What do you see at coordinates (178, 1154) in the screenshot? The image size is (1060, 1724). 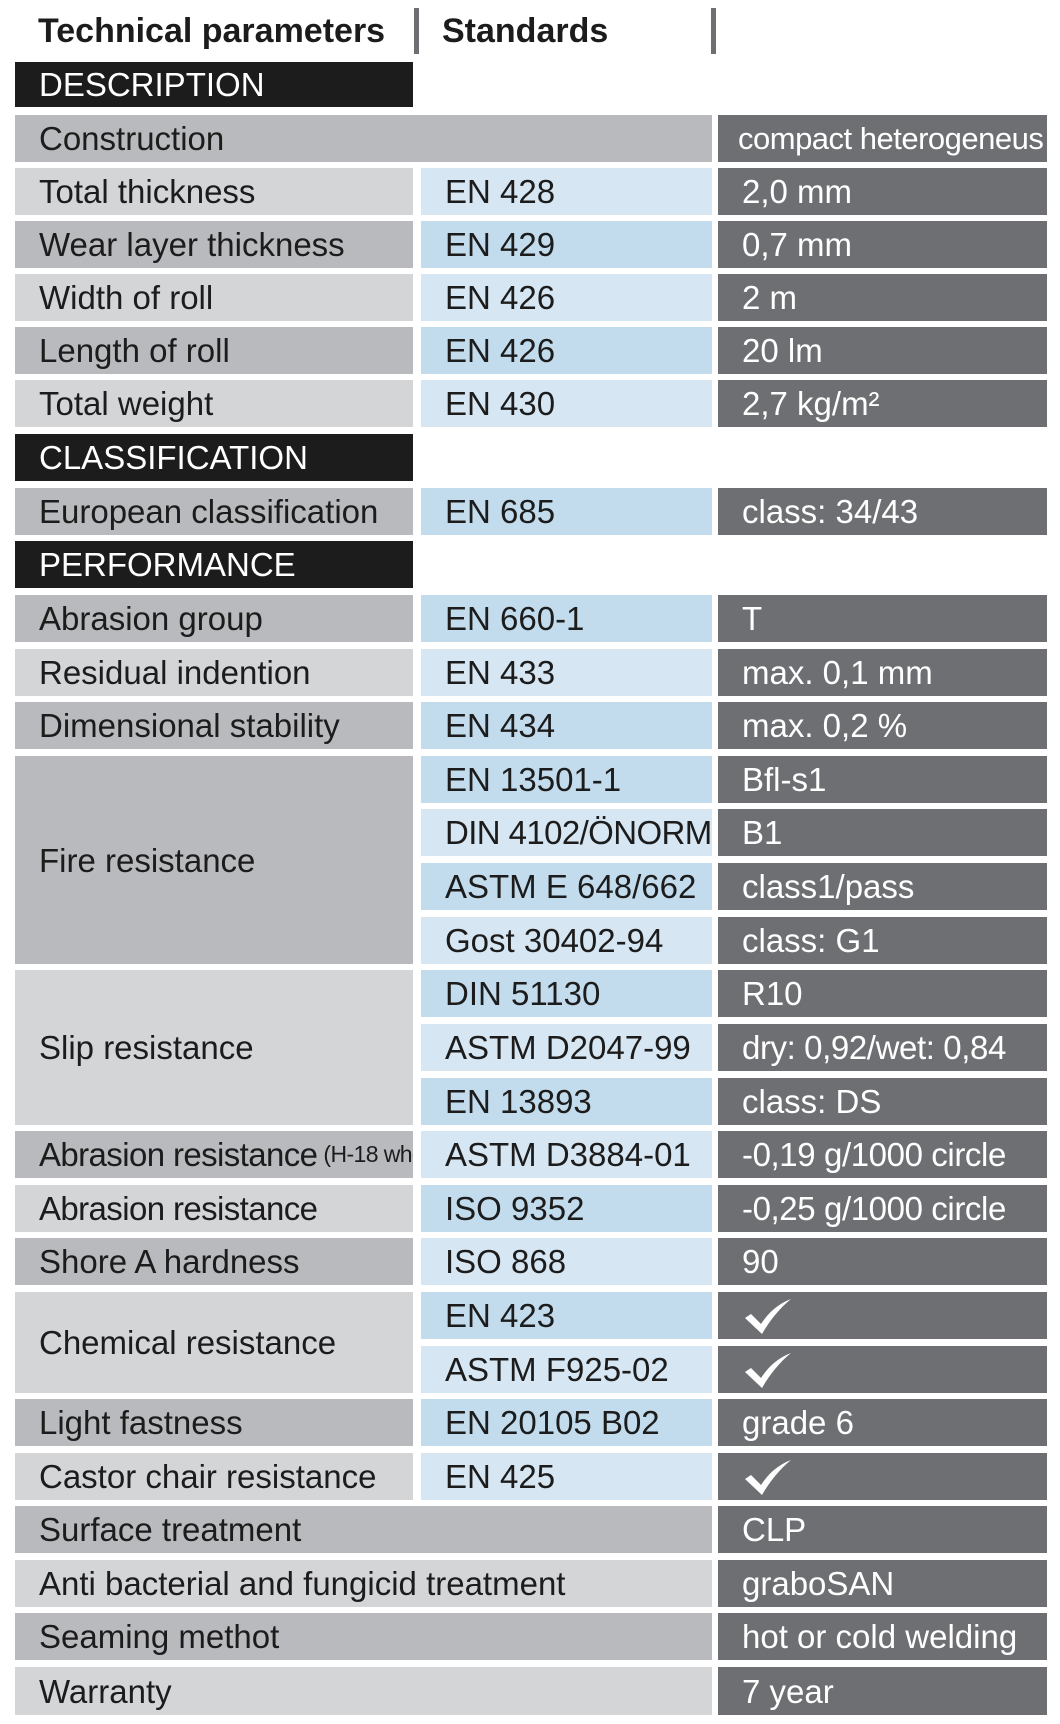 I see `abrasion-label-text: Abrasion resistance` at bounding box center [178, 1154].